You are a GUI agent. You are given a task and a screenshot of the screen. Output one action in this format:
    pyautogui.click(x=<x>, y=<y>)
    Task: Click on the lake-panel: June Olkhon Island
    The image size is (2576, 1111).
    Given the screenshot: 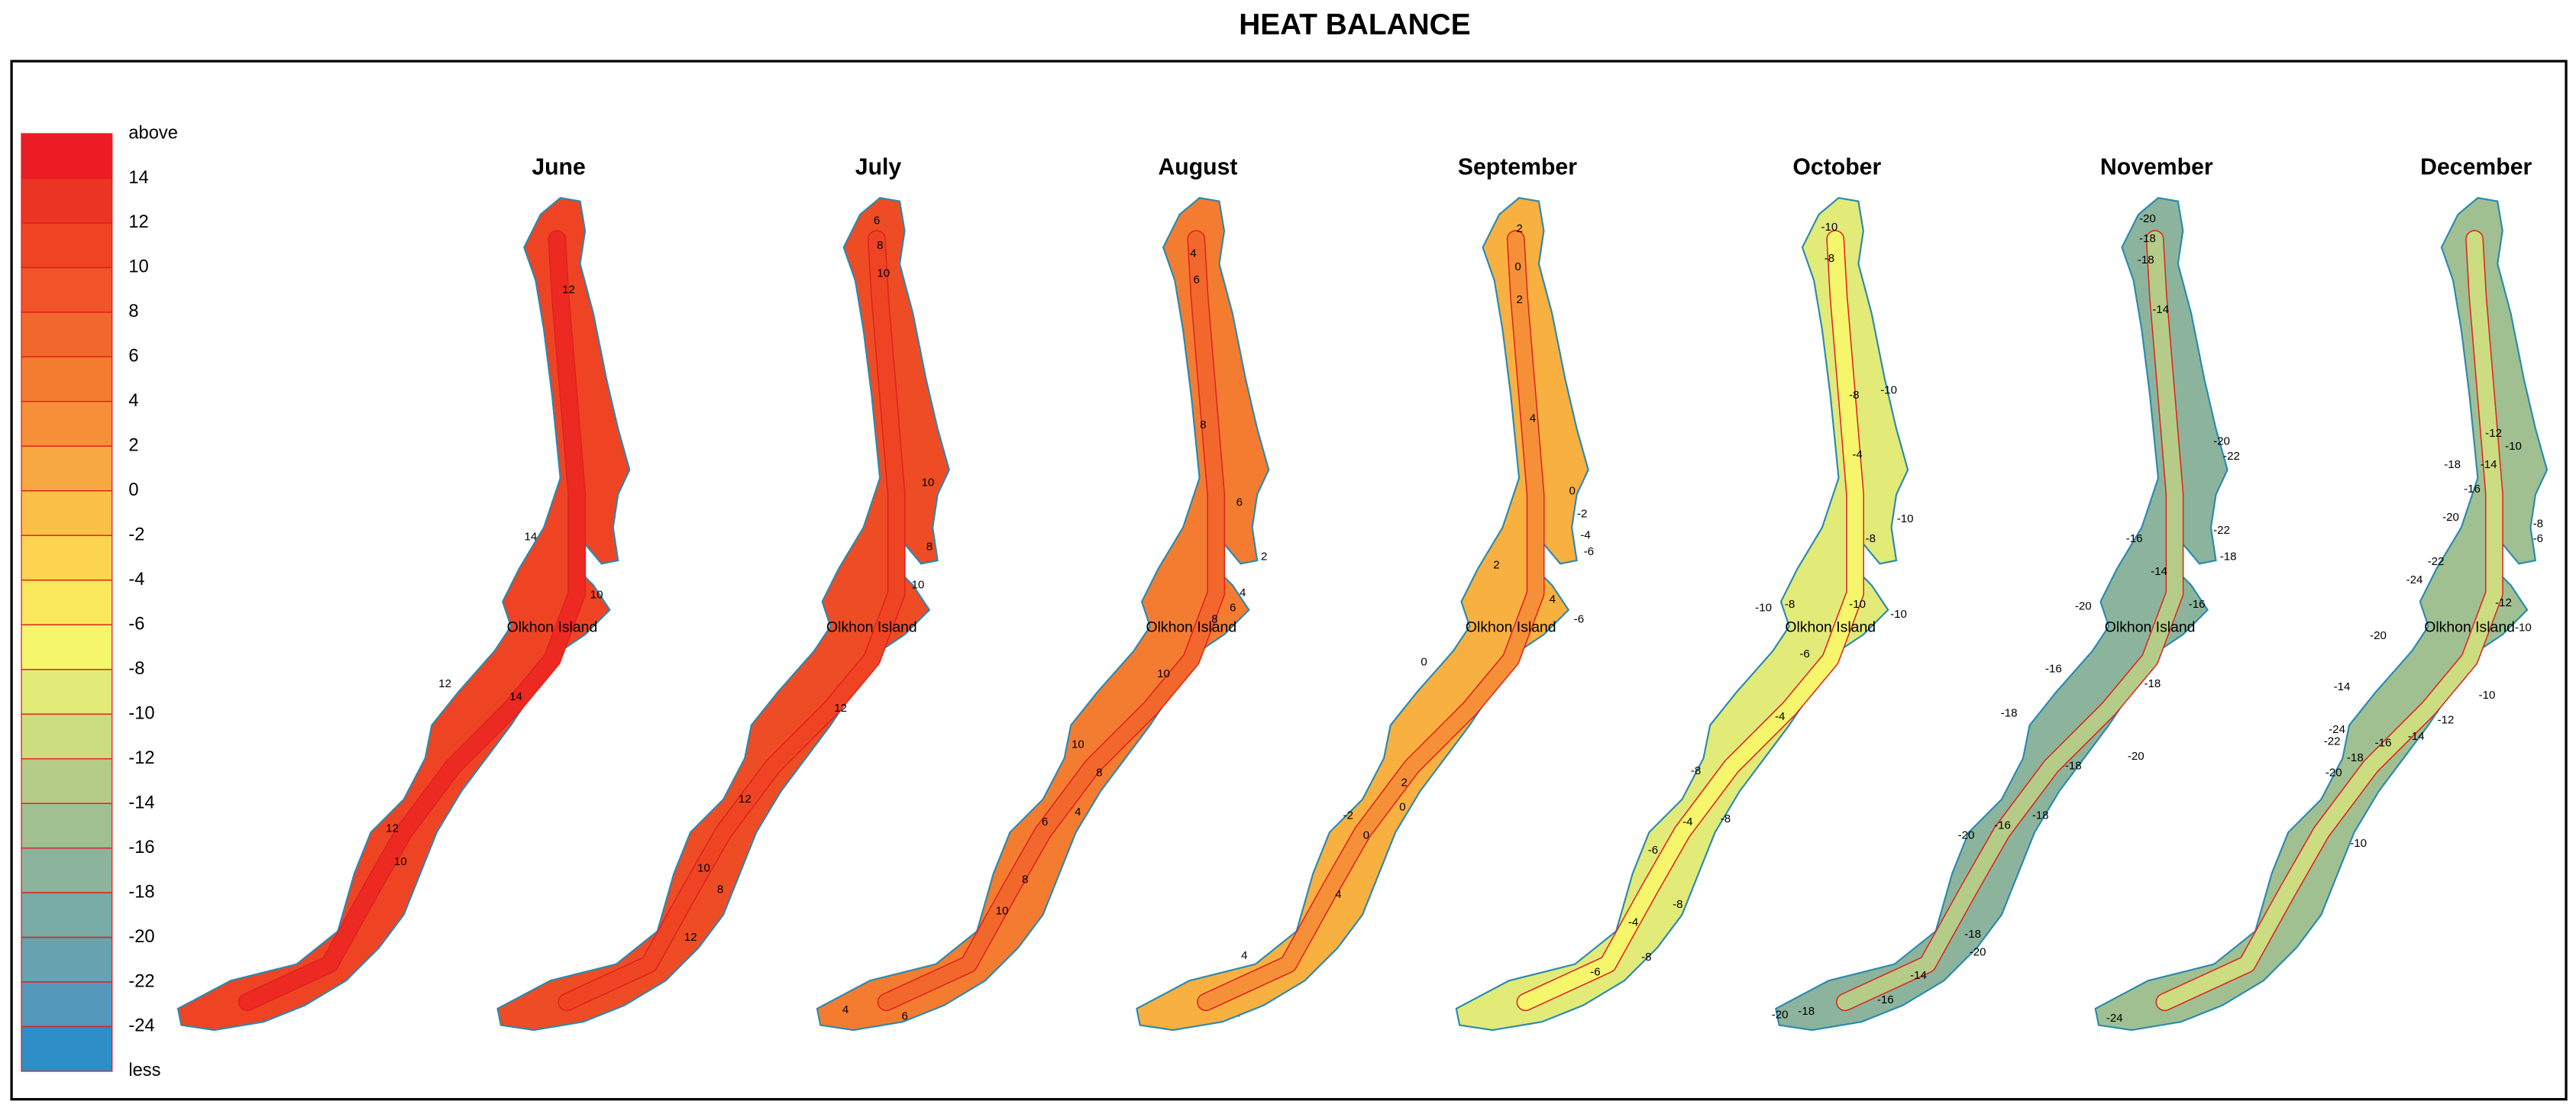 What is the action you would take?
    pyautogui.click(x=403, y=593)
    